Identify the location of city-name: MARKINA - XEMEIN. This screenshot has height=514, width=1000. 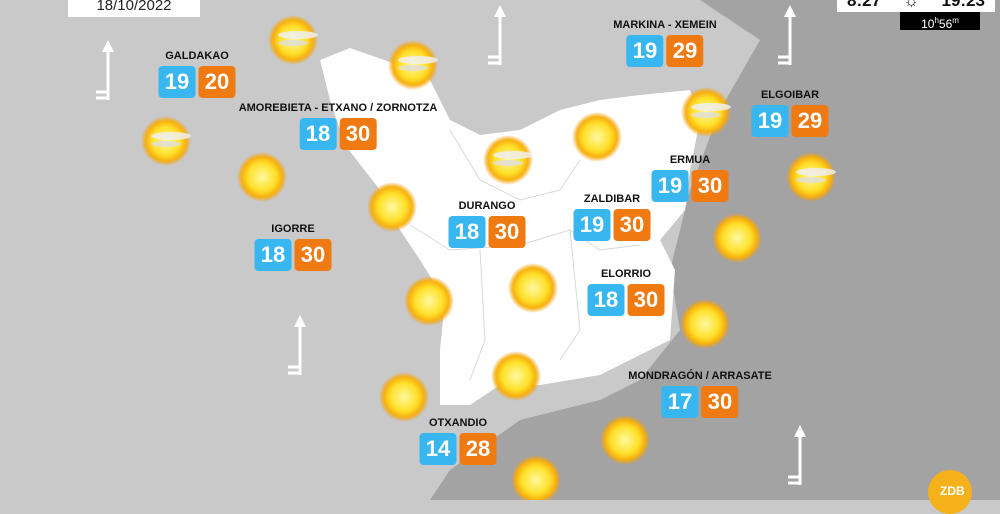
(665, 25).